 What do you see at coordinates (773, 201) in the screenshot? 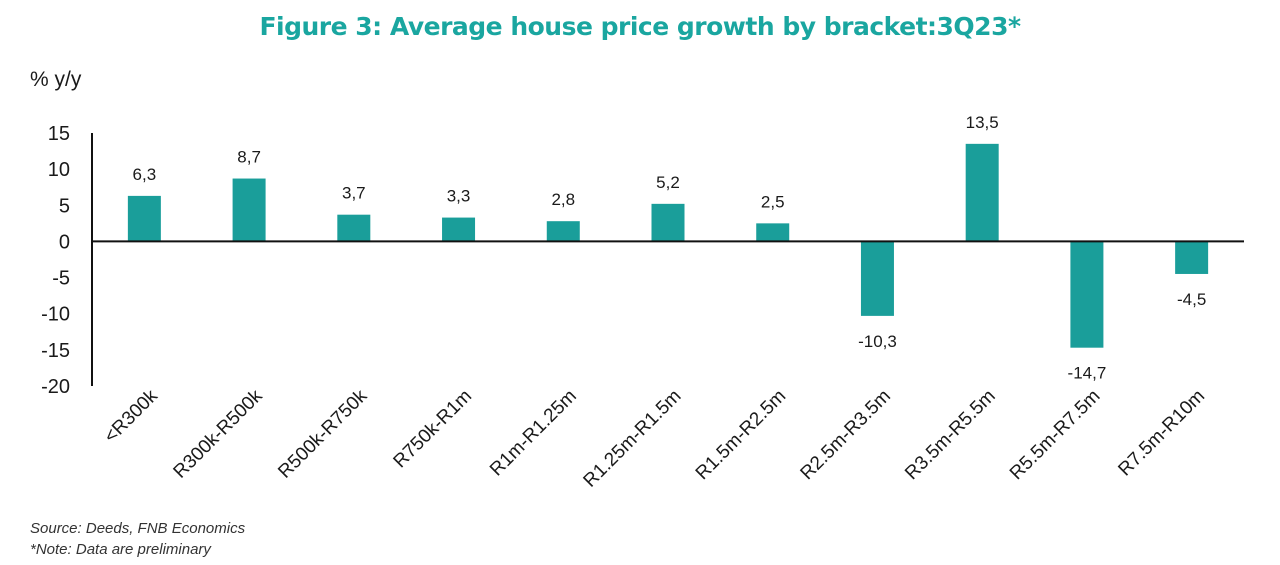
I see `data-label: 2,5` at bounding box center [773, 201].